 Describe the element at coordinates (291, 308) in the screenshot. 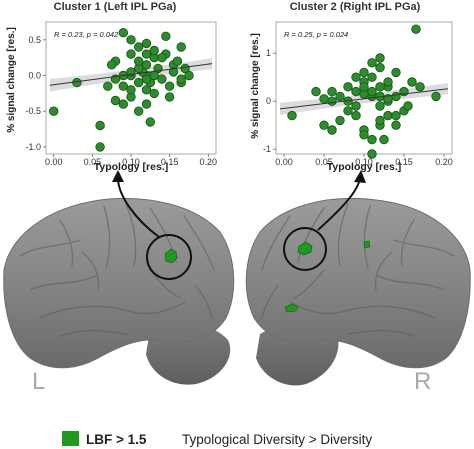

I see `activation-blob-lower` at that location.